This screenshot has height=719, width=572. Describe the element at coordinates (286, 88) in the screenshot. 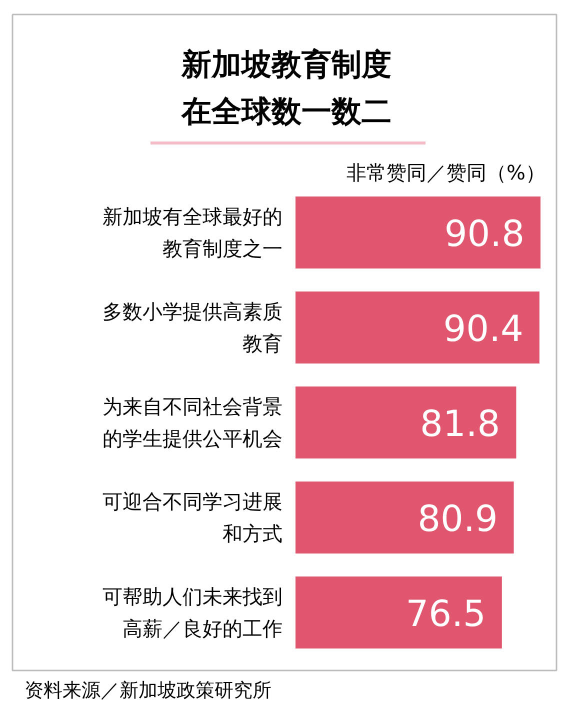

I see `chart-title: 新加坡教育制度在全球数一数二` at that location.